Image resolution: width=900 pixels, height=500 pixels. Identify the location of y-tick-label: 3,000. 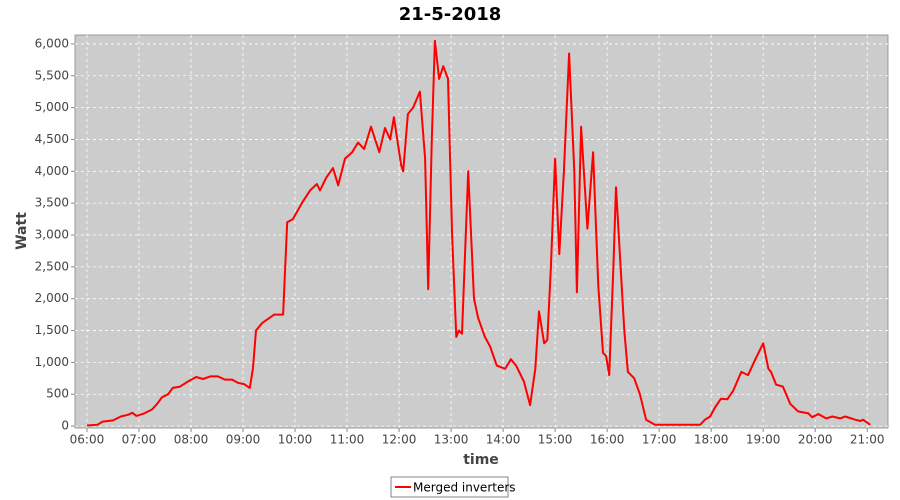
(52, 235).